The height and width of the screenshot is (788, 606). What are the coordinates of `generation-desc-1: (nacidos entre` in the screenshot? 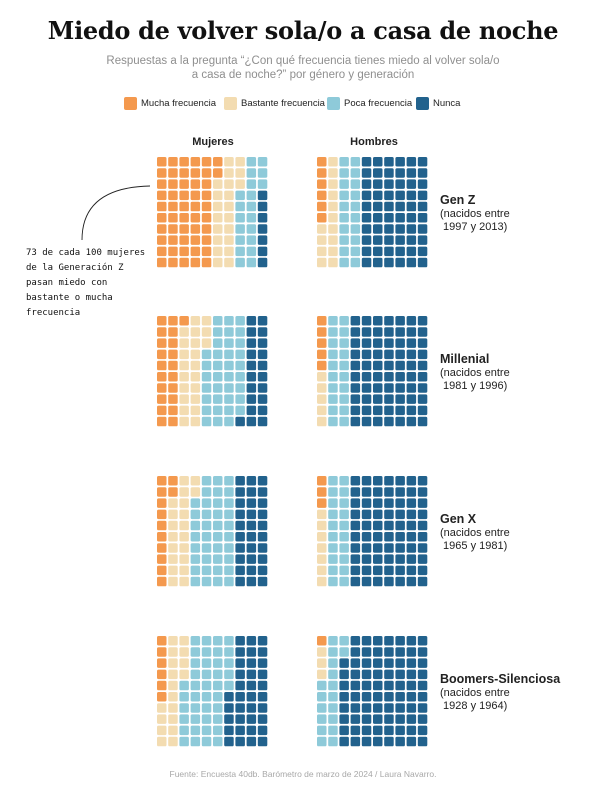 It's located at (475, 693).